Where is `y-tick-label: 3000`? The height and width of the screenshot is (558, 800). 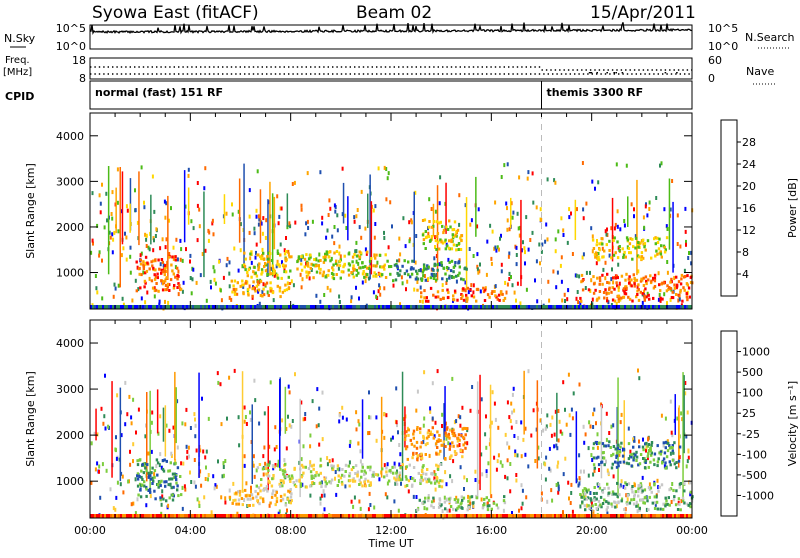 y-tick-label: 3000 is located at coordinates (70, 389).